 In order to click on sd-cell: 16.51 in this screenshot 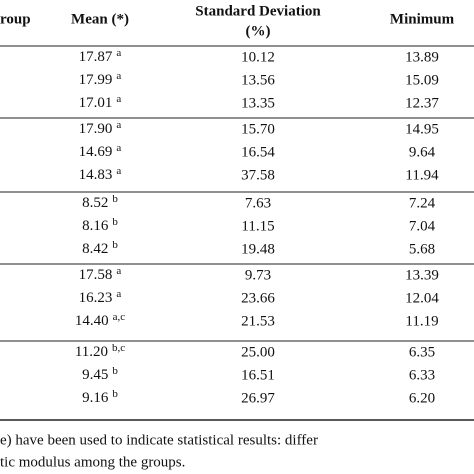, I will do `click(258, 375)`.